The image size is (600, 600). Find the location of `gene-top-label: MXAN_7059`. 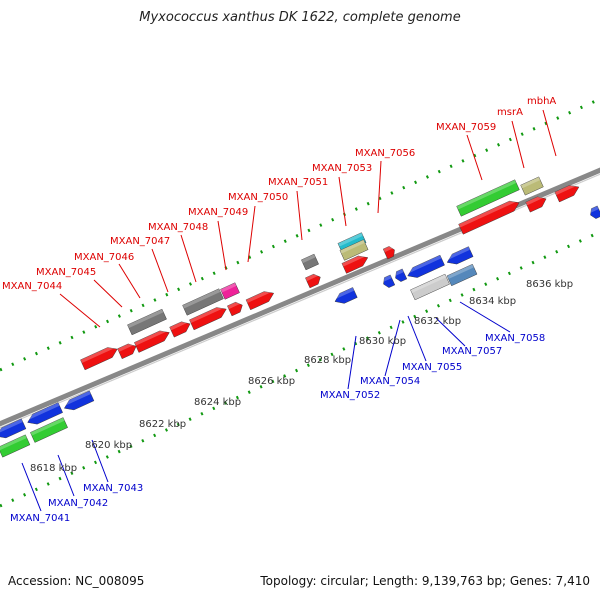

gene-top-label: MXAN_7059 is located at coordinates (466, 127).